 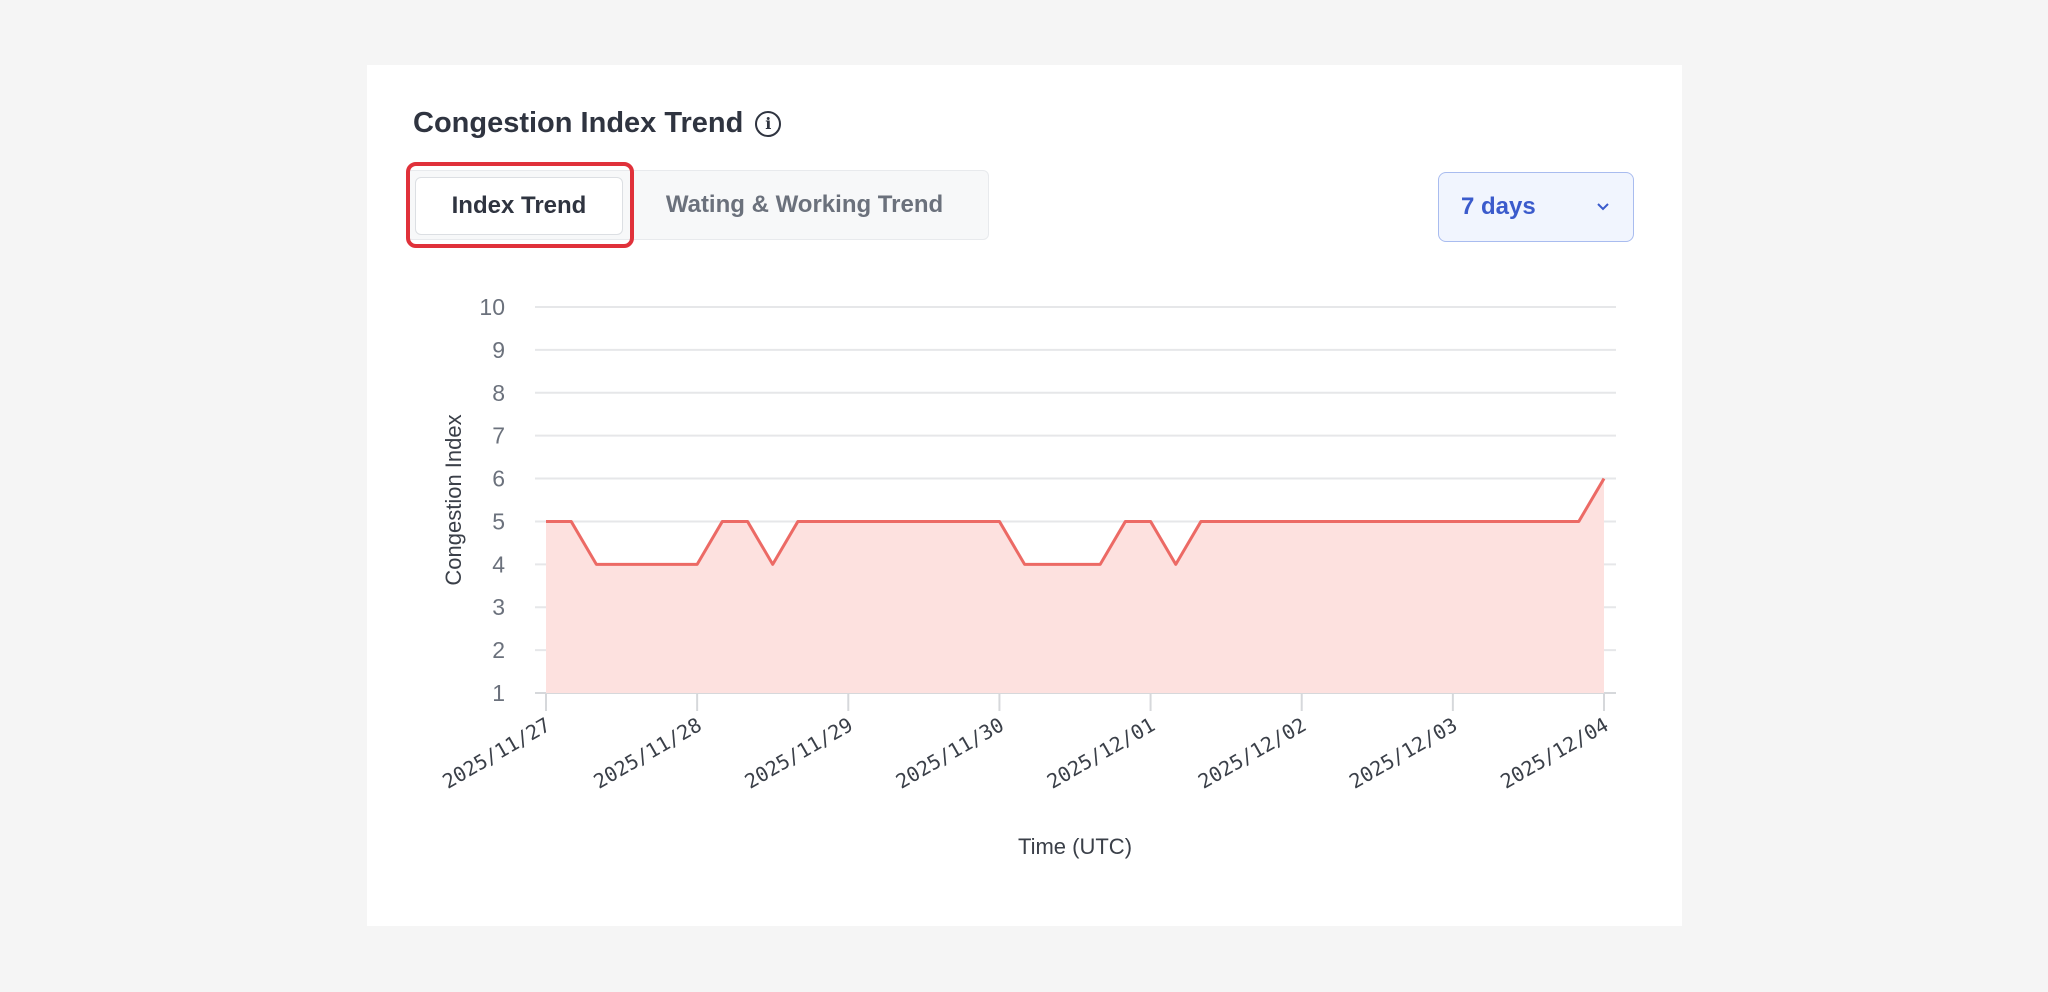 What do you see at coordinates (492, 307) in the screenshot?
I see `y-tick-label: 10` at bounding box center [492, 307].